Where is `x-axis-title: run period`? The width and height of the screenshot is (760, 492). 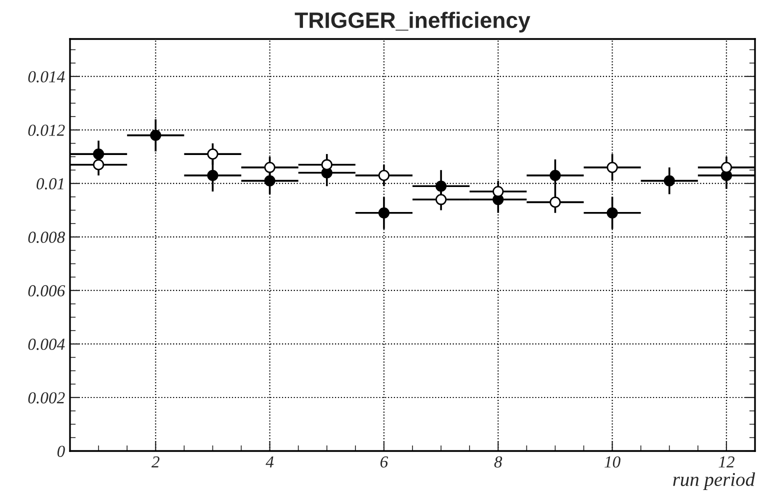
x-axis-title: run period is located at coordinates (714, 481).